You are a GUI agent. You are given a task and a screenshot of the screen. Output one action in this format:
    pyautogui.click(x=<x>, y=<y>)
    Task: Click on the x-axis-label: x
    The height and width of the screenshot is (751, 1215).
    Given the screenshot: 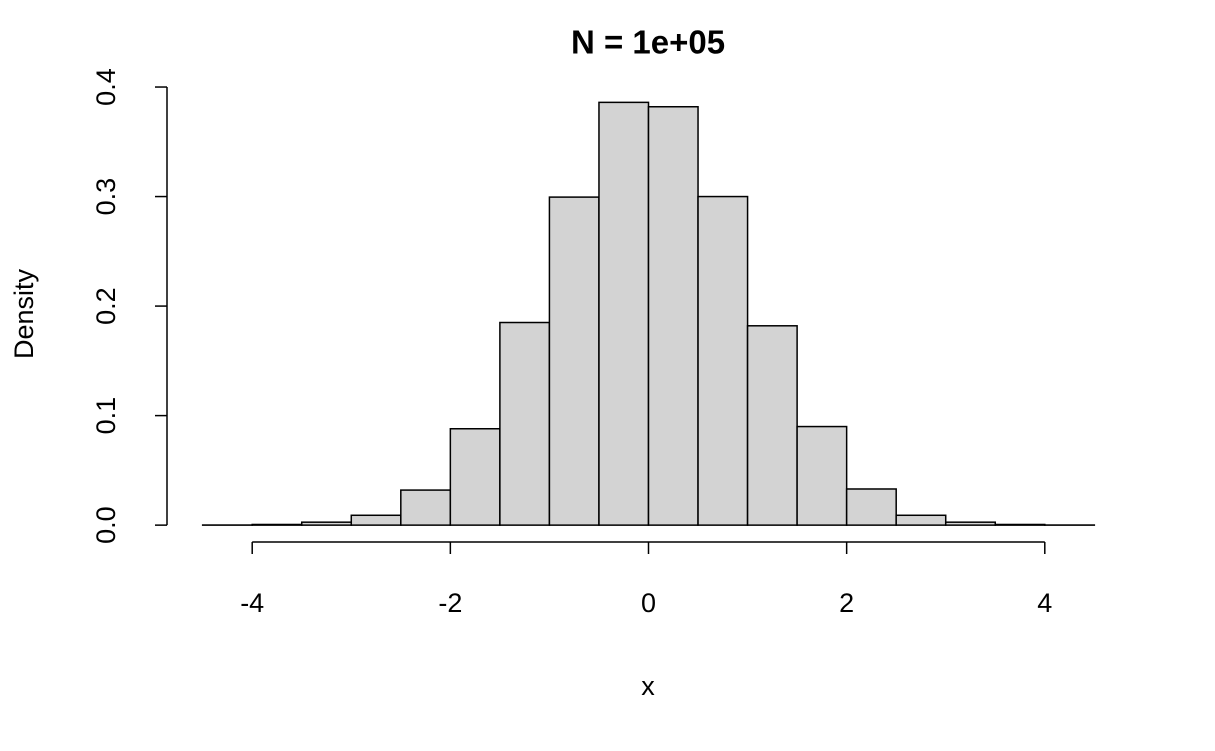 What is the action you would take?
    pyautogui.click(x=648, y=686)
    